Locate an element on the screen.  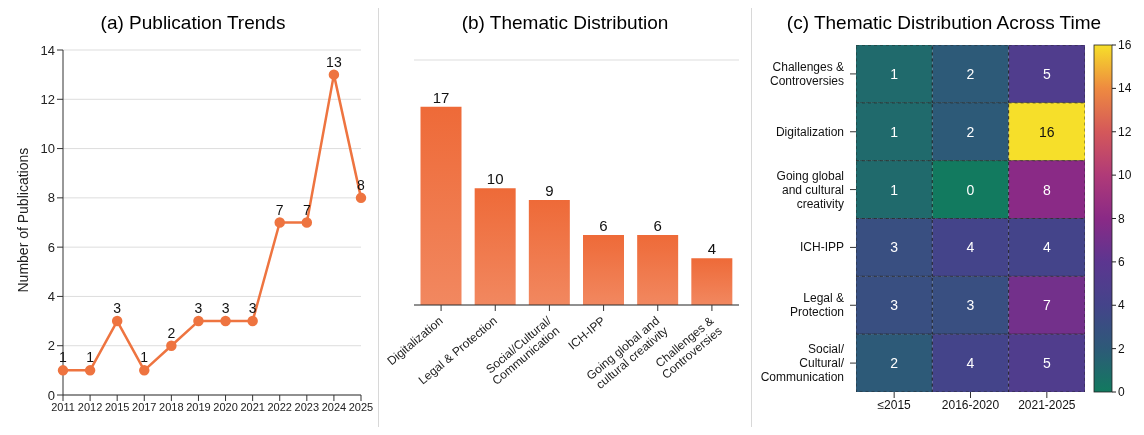
data-label: 16 is located at coordinates (1047, 131).